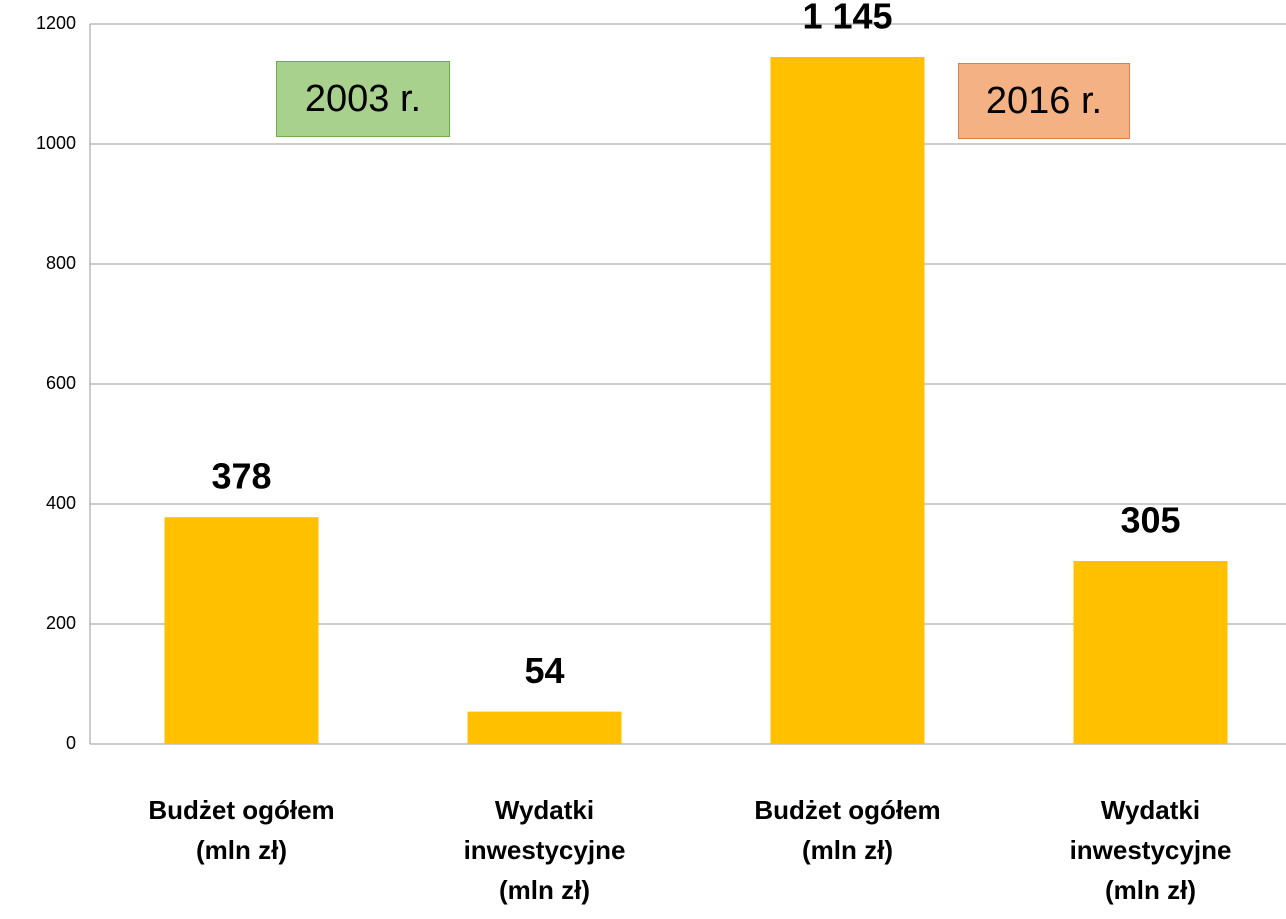 The width and height of the screenshot is (1286, 919). Describe the element at coordinates (1044, 101) in the screenshot. I see `annotation: 2016 r.` at that location.